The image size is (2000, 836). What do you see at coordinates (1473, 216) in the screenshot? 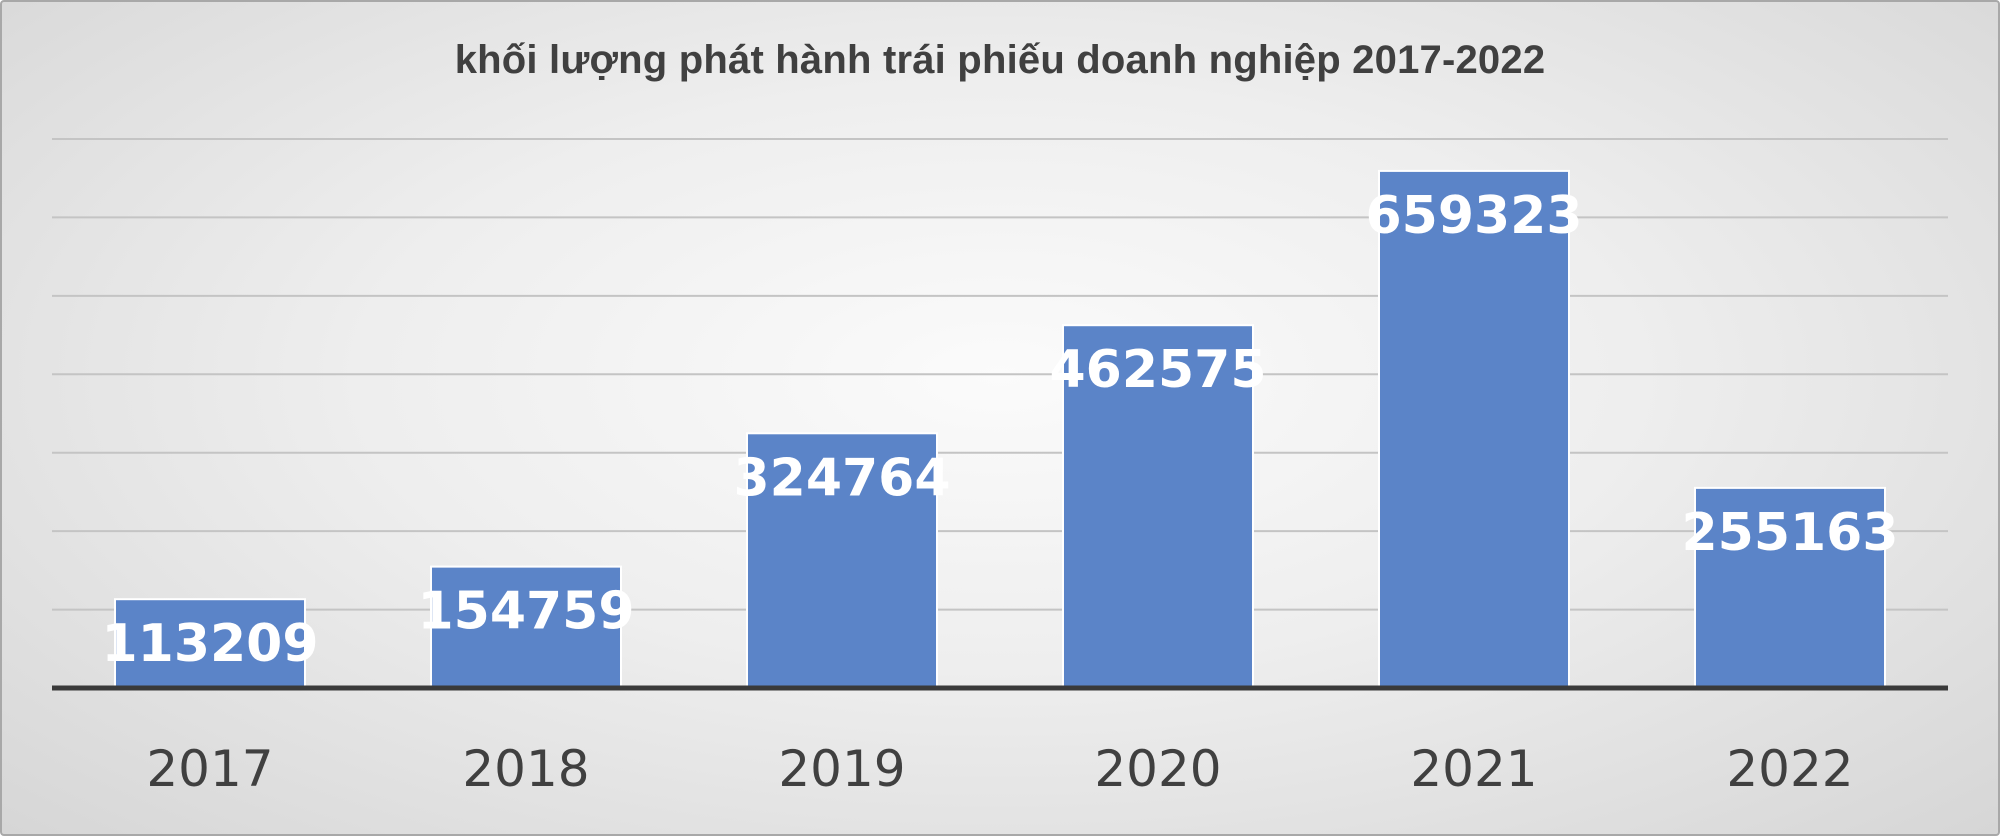
I see `data-label-2021: 659323` at bounding box center [1473, 216].